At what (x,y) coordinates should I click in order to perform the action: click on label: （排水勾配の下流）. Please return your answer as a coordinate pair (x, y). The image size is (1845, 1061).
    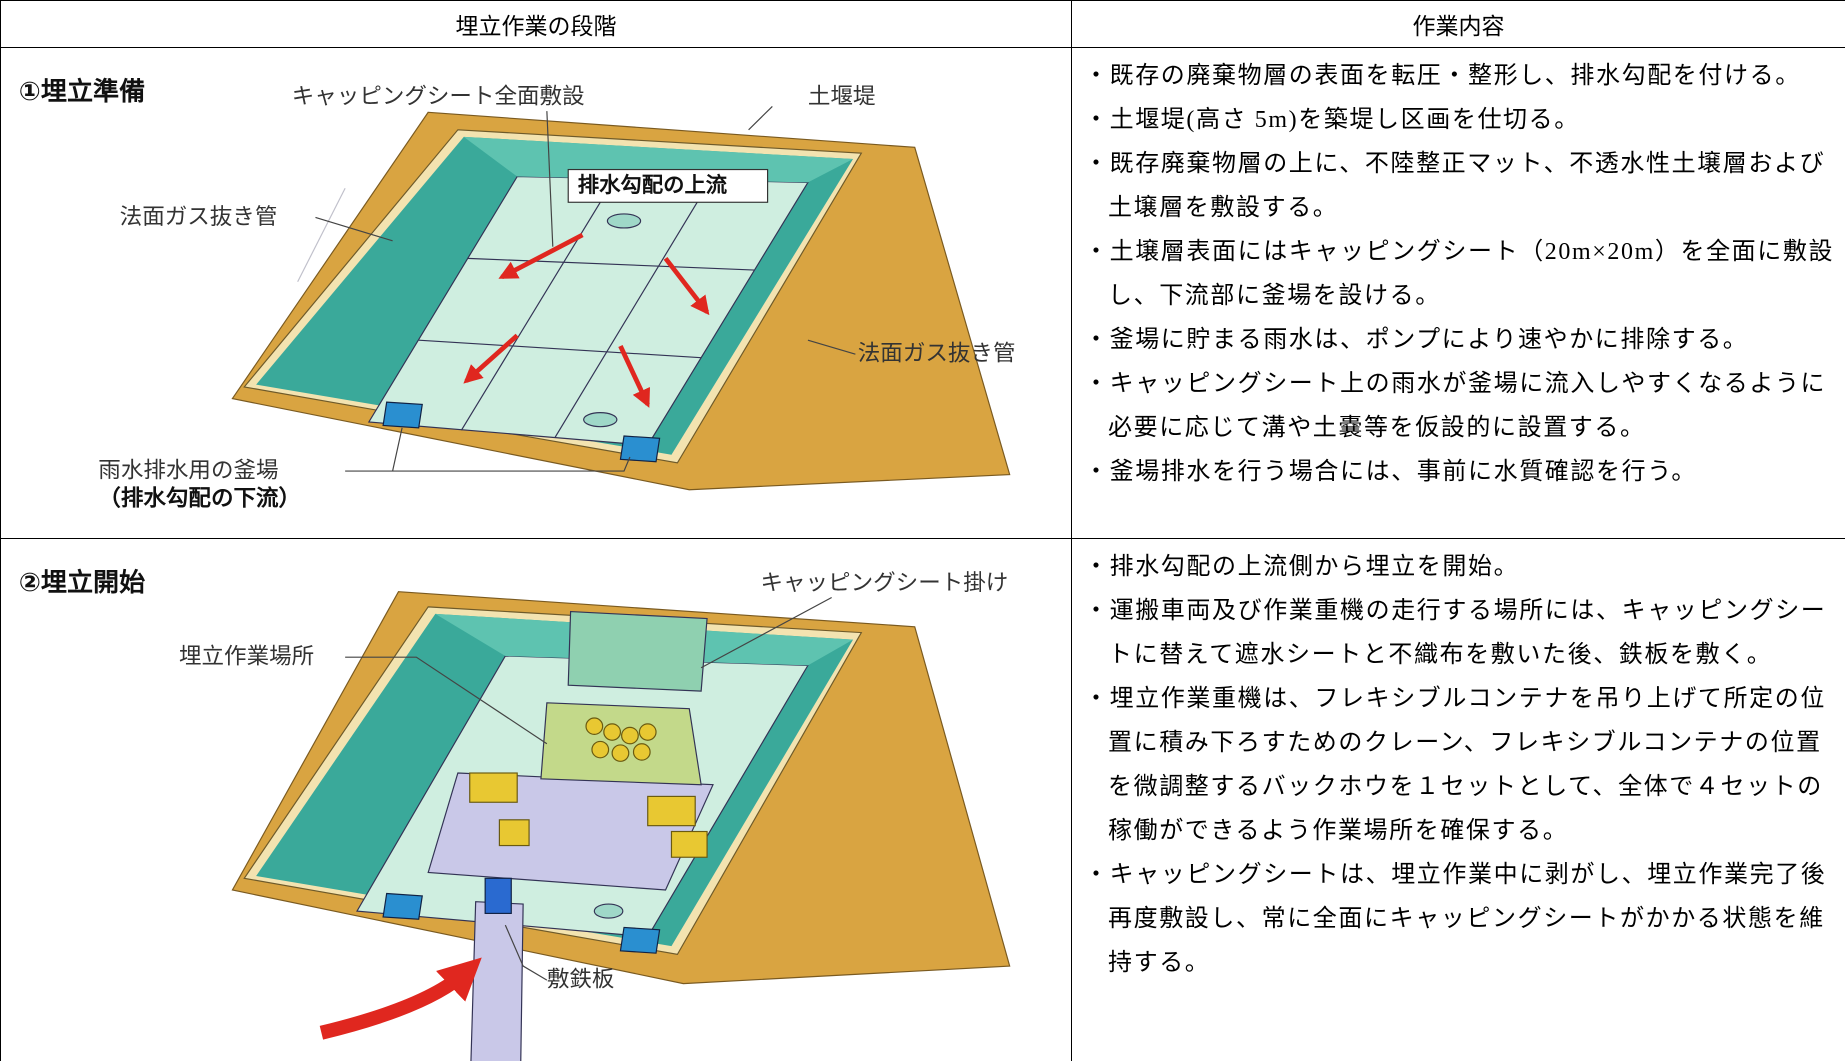
    Looking at the image, I should click on (199, 498).